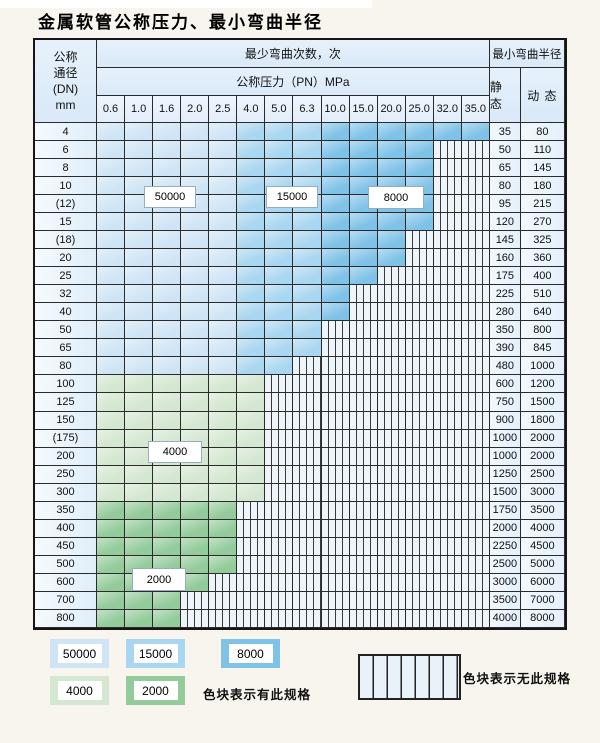  I want to click on min-bend-radius-header: 最小弯曲半径, so click(527, 54).